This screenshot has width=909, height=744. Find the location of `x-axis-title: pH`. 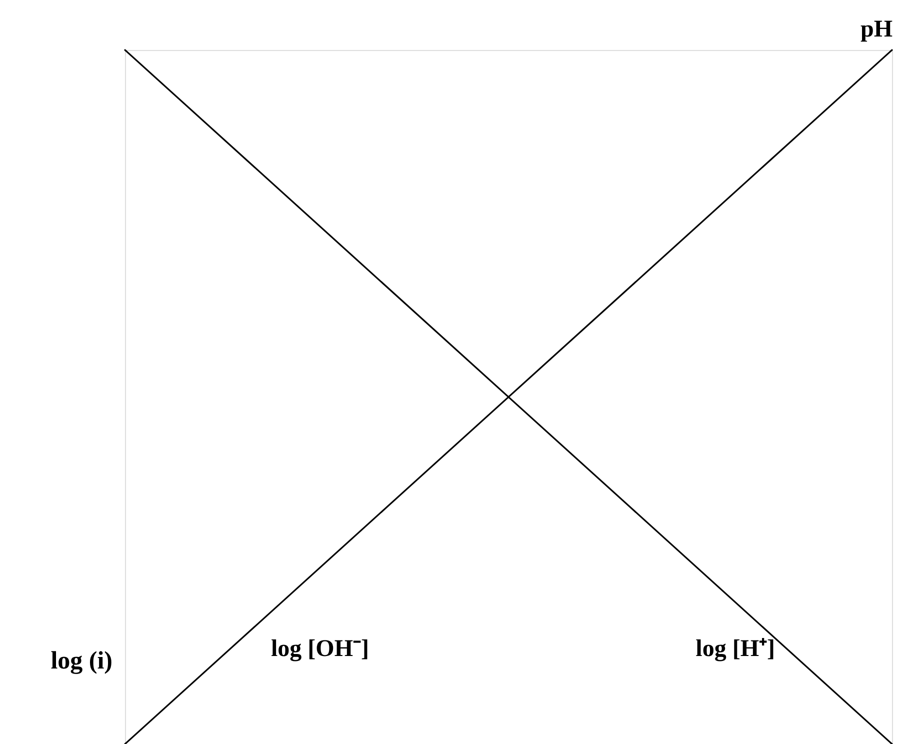

x-axis-title: pH is located at coordinates (876, 29).